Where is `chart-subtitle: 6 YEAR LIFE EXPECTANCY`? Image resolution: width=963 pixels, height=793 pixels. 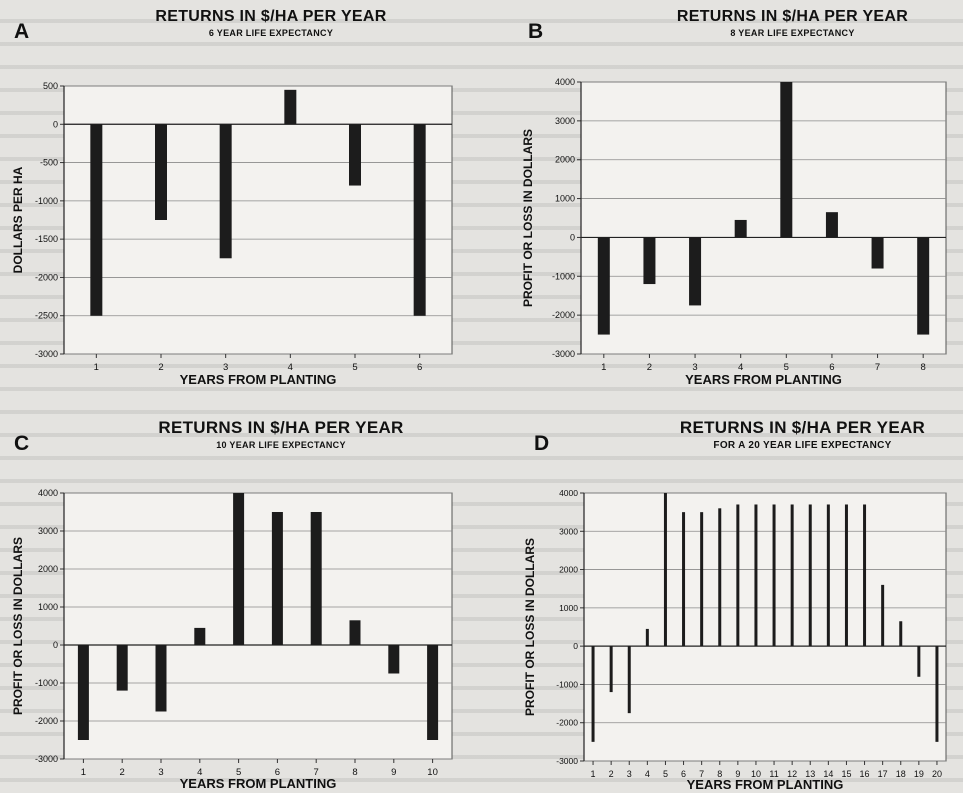 chart-subtitle: 6 YEAR LIFE EXPECTANCY is located at coordinates (271, 33).